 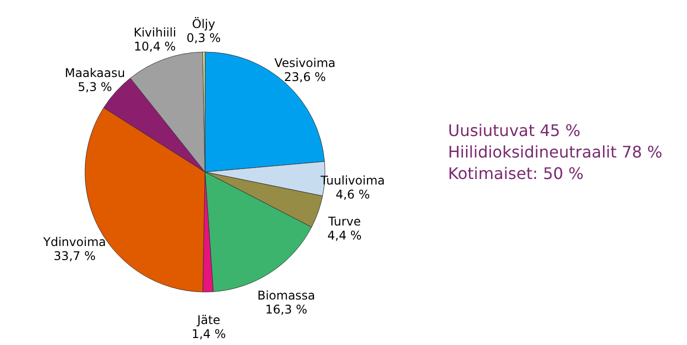 I want to click on data-label: 1,4 %, so click(x=209, y=333).